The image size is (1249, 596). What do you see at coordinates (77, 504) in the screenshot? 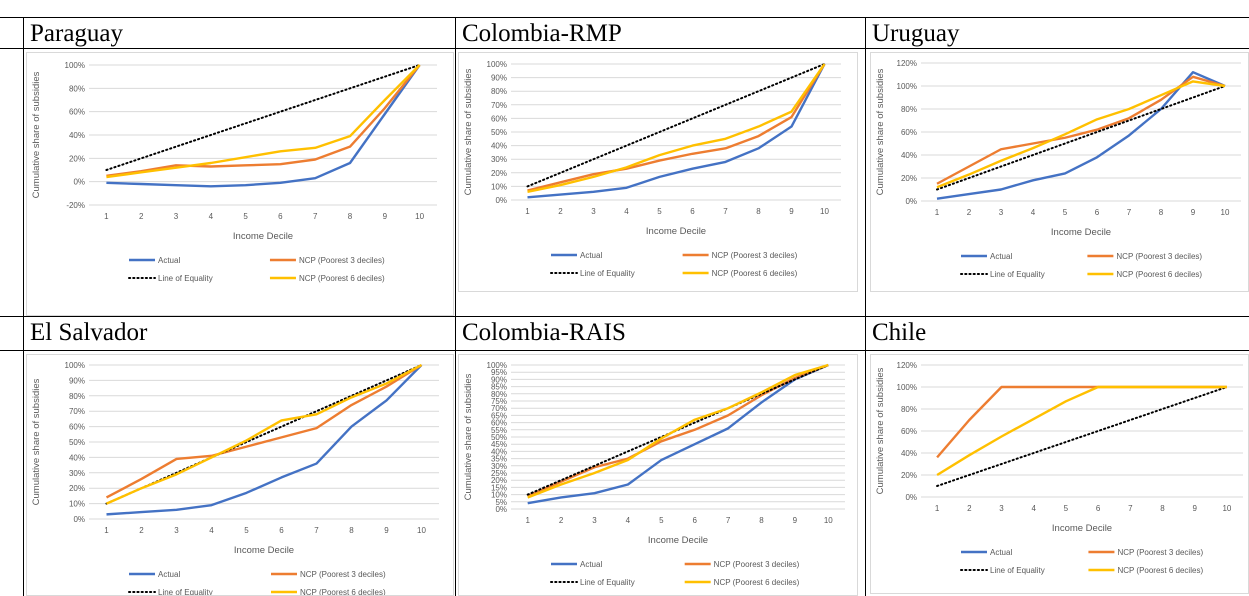
I see `y-tick-label: 10%` at bounding box center [77, 504].